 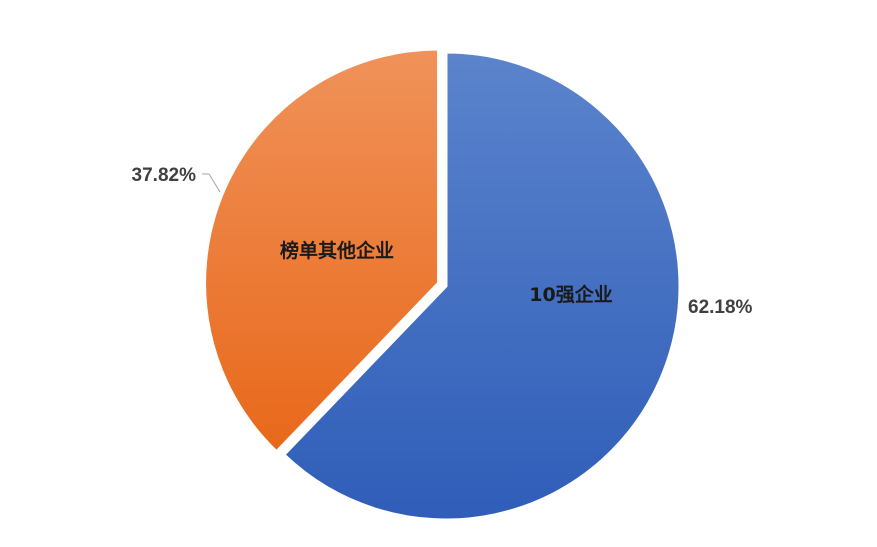 What do you see at coordinates (570, 294) in the screenshot?
I see `category-label-top10: 10强企业` at bounding box center [570, 294].